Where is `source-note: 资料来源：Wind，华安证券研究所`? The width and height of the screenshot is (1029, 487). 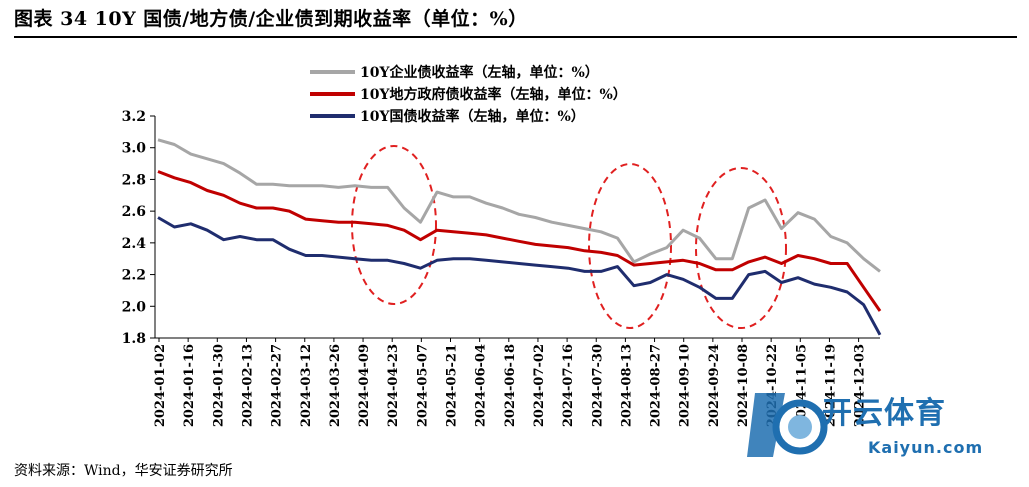
source-note: 资料来源：Wind，华安证券研究所 is located at coordinates (123, 471).